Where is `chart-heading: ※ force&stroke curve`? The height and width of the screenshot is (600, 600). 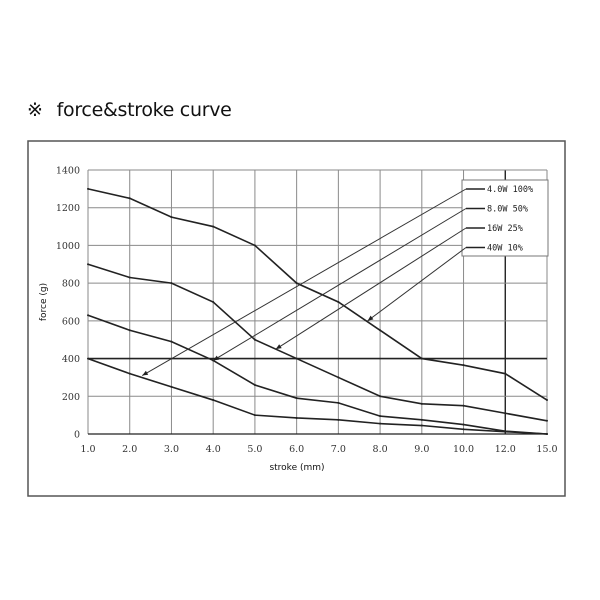 chart-heading: ※ force&stroke curve is located at coordinates (129, 110).